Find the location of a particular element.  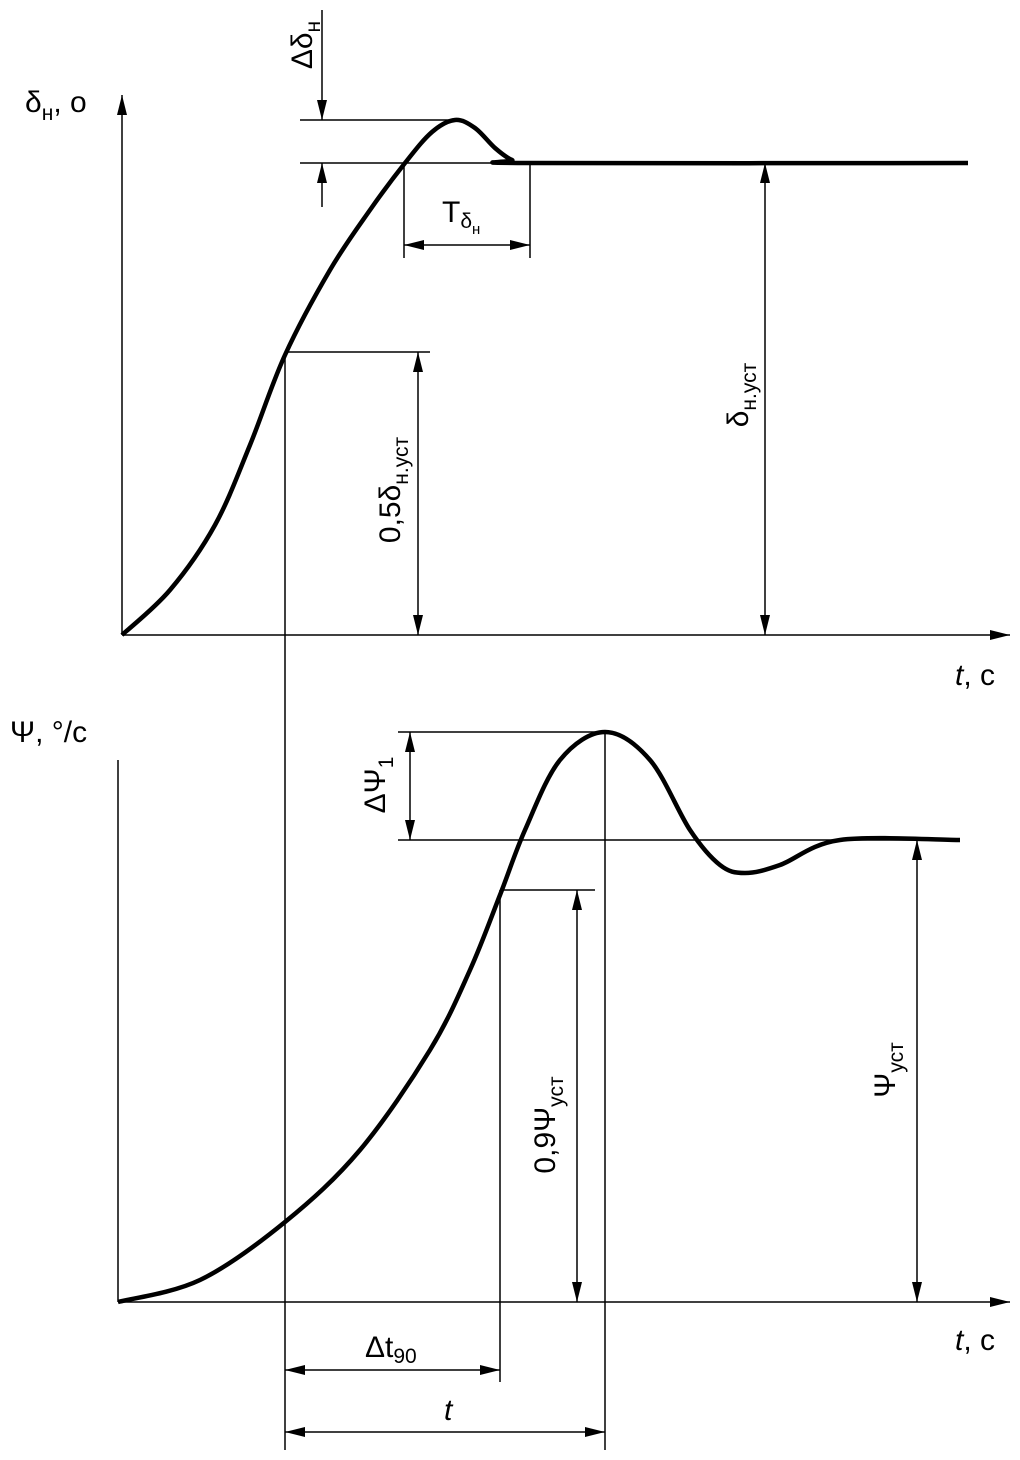

steady-label: Ψуст is located at coordinates (888, 1070).